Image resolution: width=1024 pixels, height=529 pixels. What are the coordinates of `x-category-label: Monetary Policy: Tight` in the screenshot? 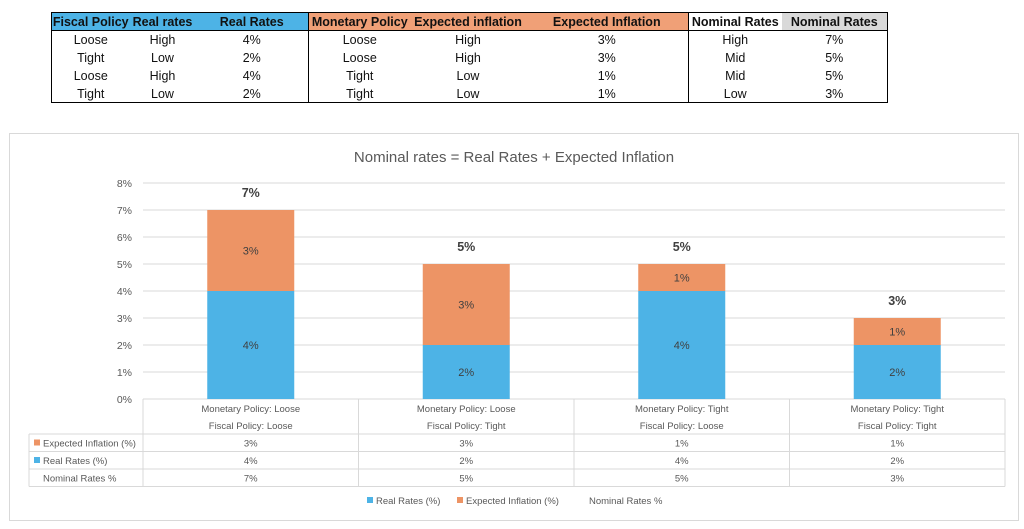 It's located at (682, 409).